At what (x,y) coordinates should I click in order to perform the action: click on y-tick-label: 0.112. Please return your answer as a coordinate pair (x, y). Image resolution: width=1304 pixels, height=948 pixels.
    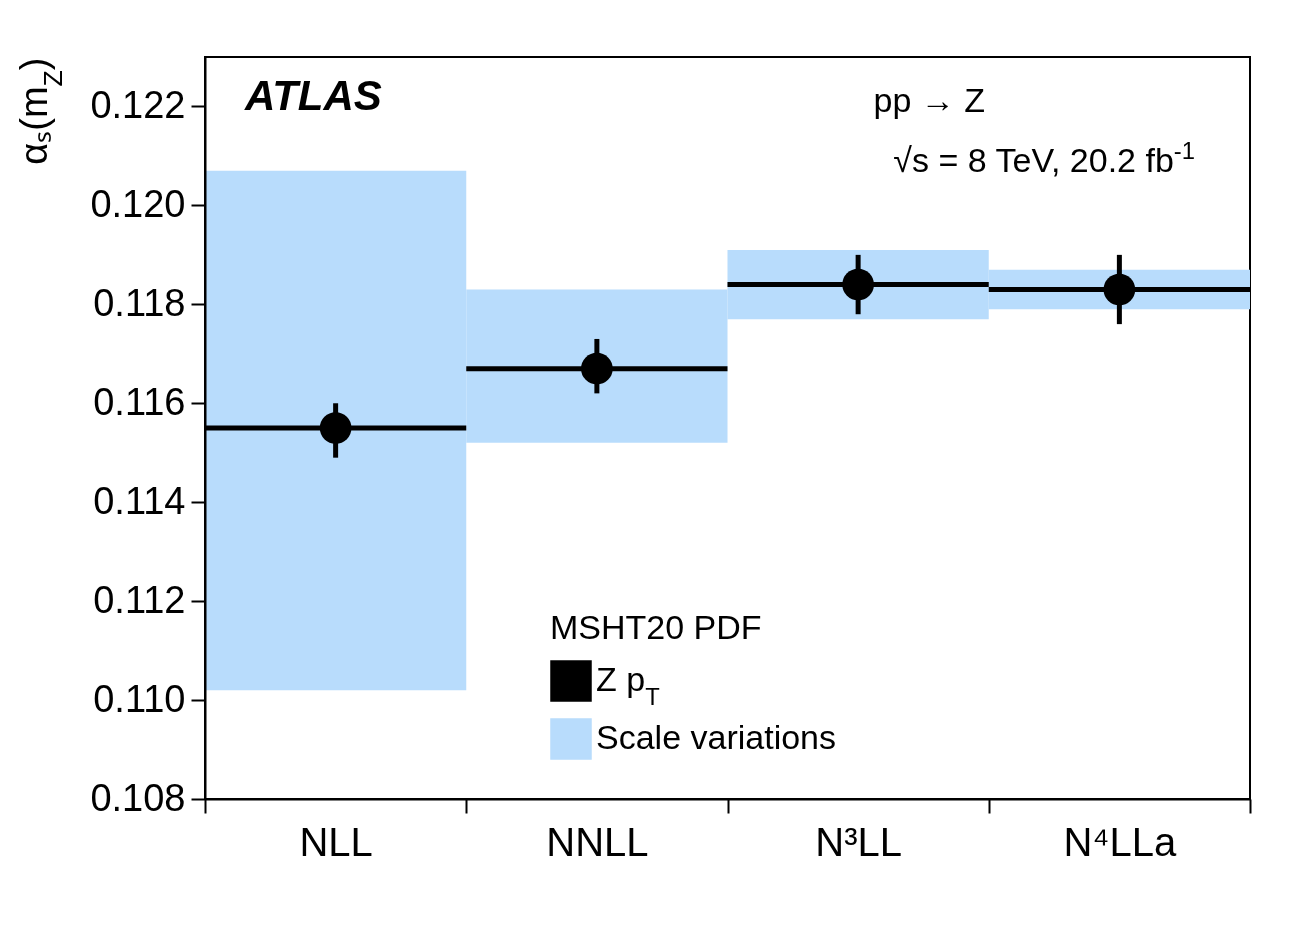
    Looking at the image, I should click on (139, 599).